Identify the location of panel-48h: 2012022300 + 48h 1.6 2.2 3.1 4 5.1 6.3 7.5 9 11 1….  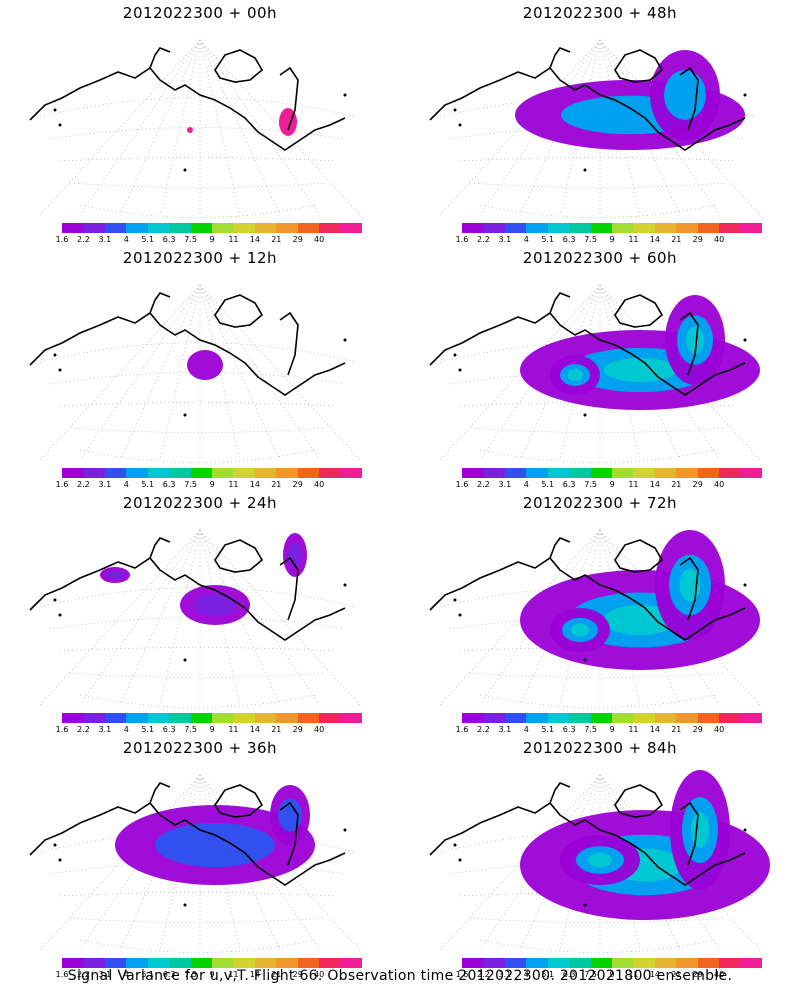
(600, 122).